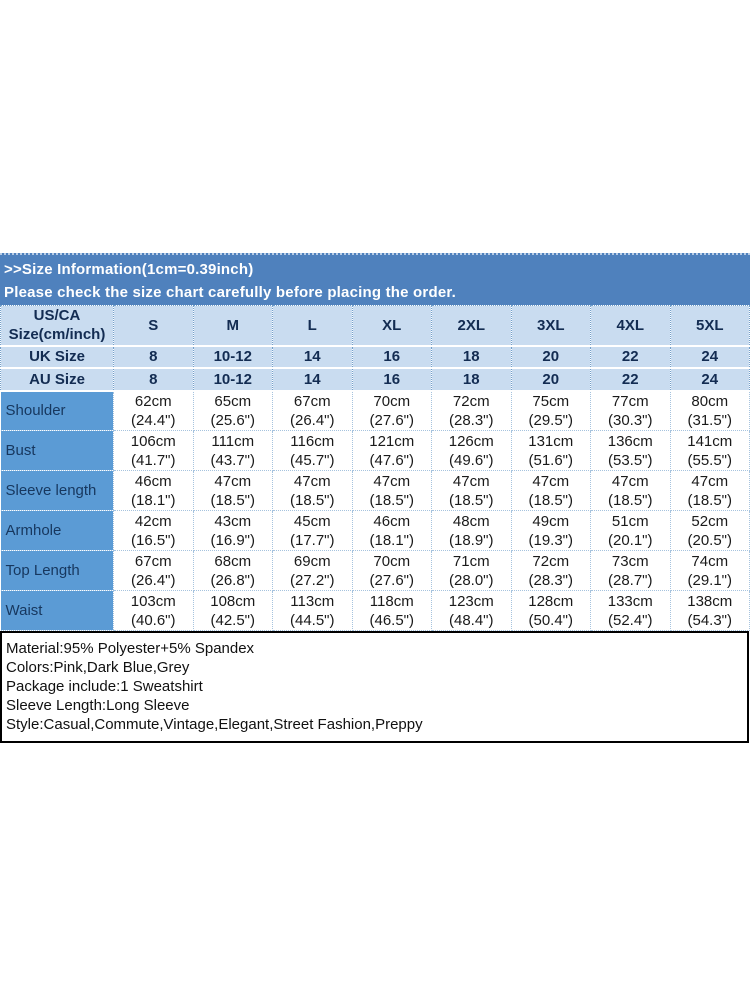 This screenshot has width=750, height=1000. I want to click on measure-cell: 121cm (47.6"), so click(391, 450).